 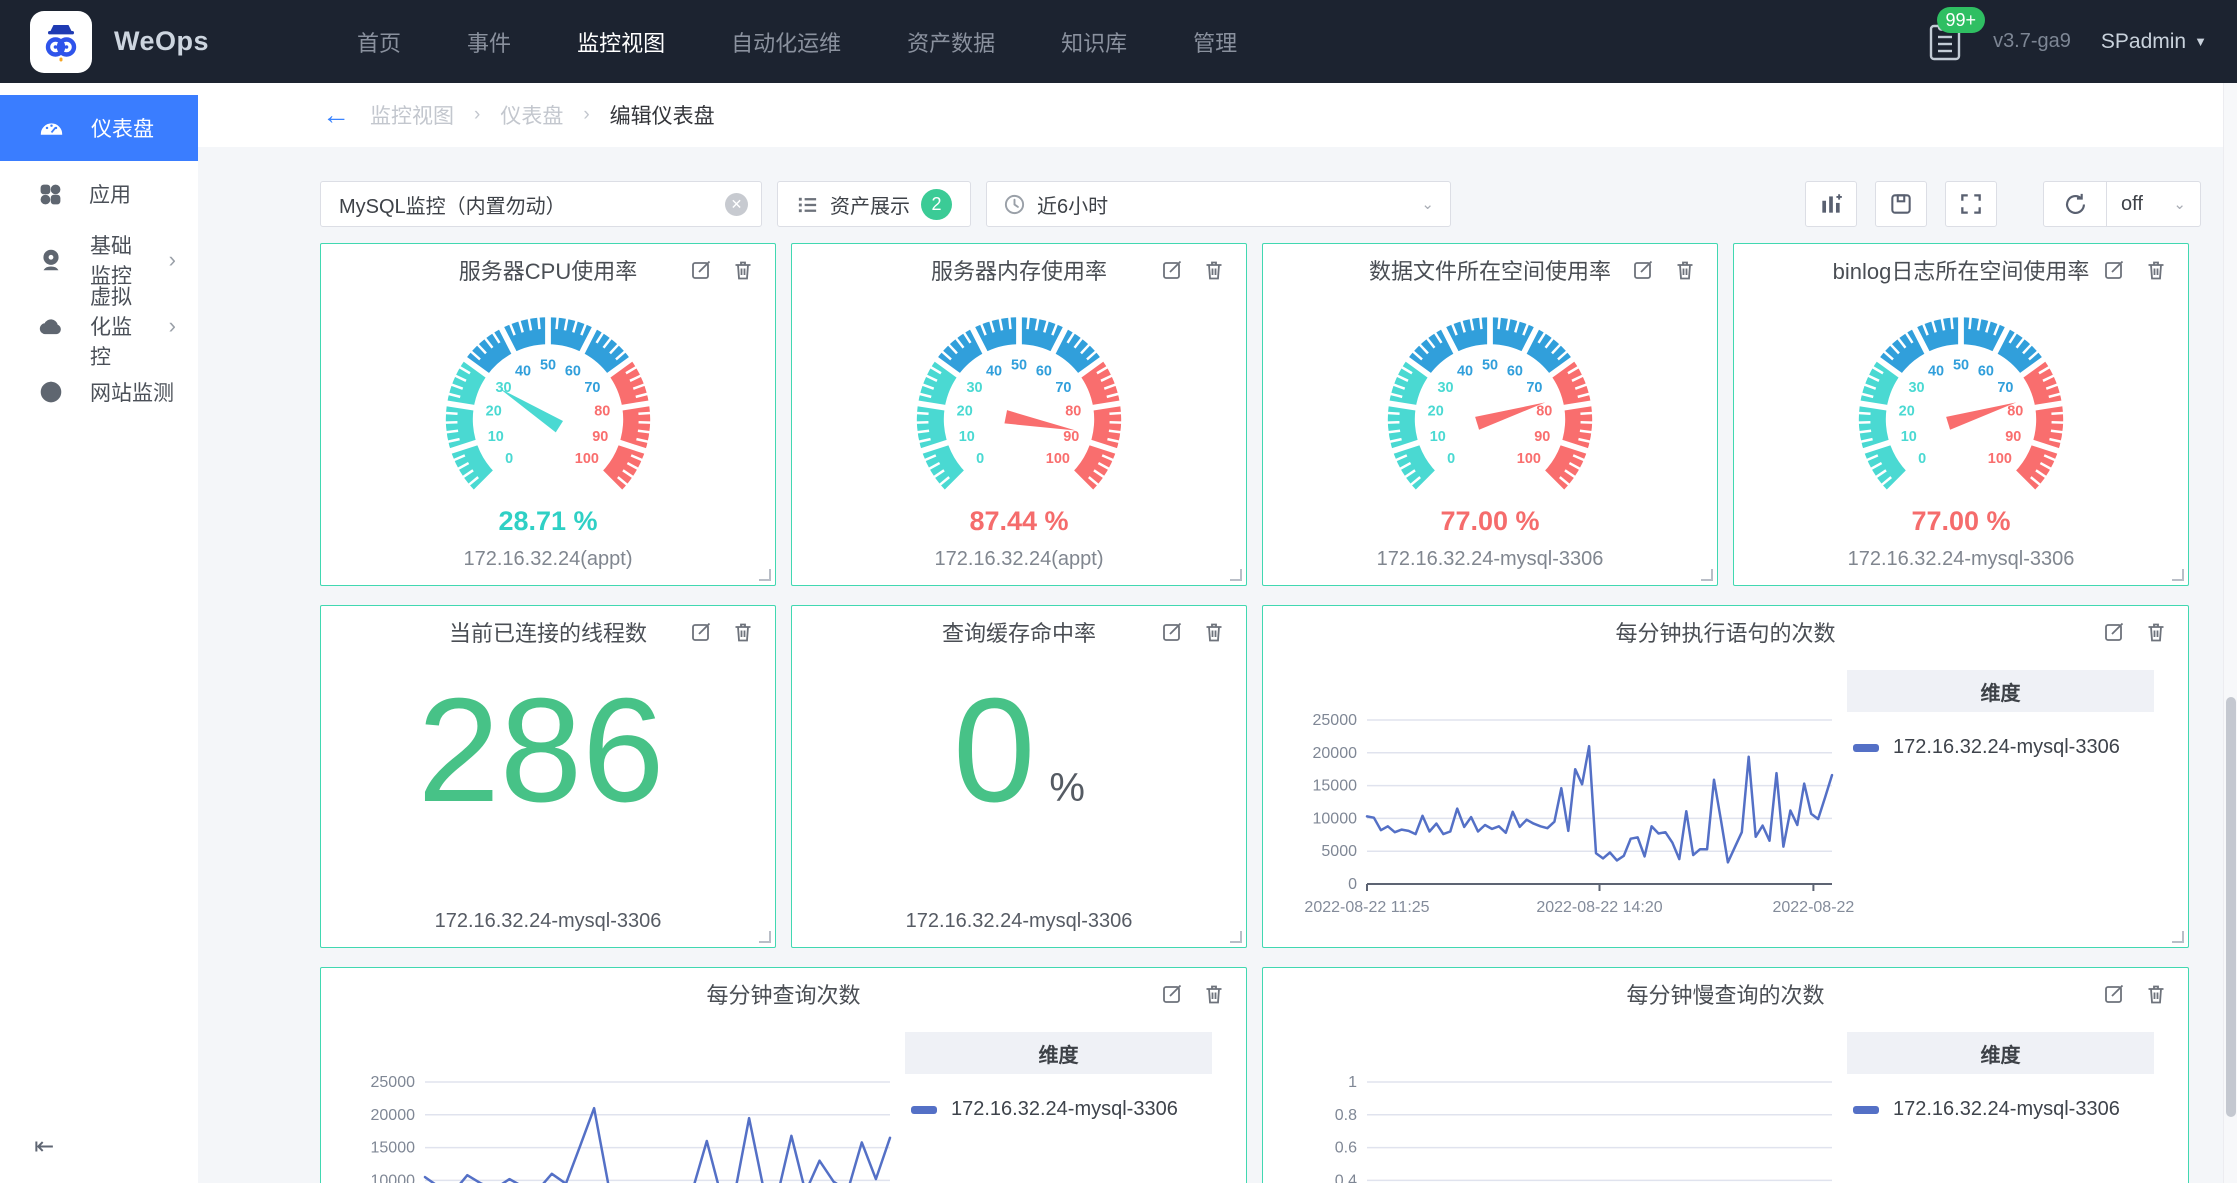 What do you see at coordinates (548, 559) in the screenshot?
I see `card-footer: 172.16.32.24(appt)` at bounding box center [548, 559].